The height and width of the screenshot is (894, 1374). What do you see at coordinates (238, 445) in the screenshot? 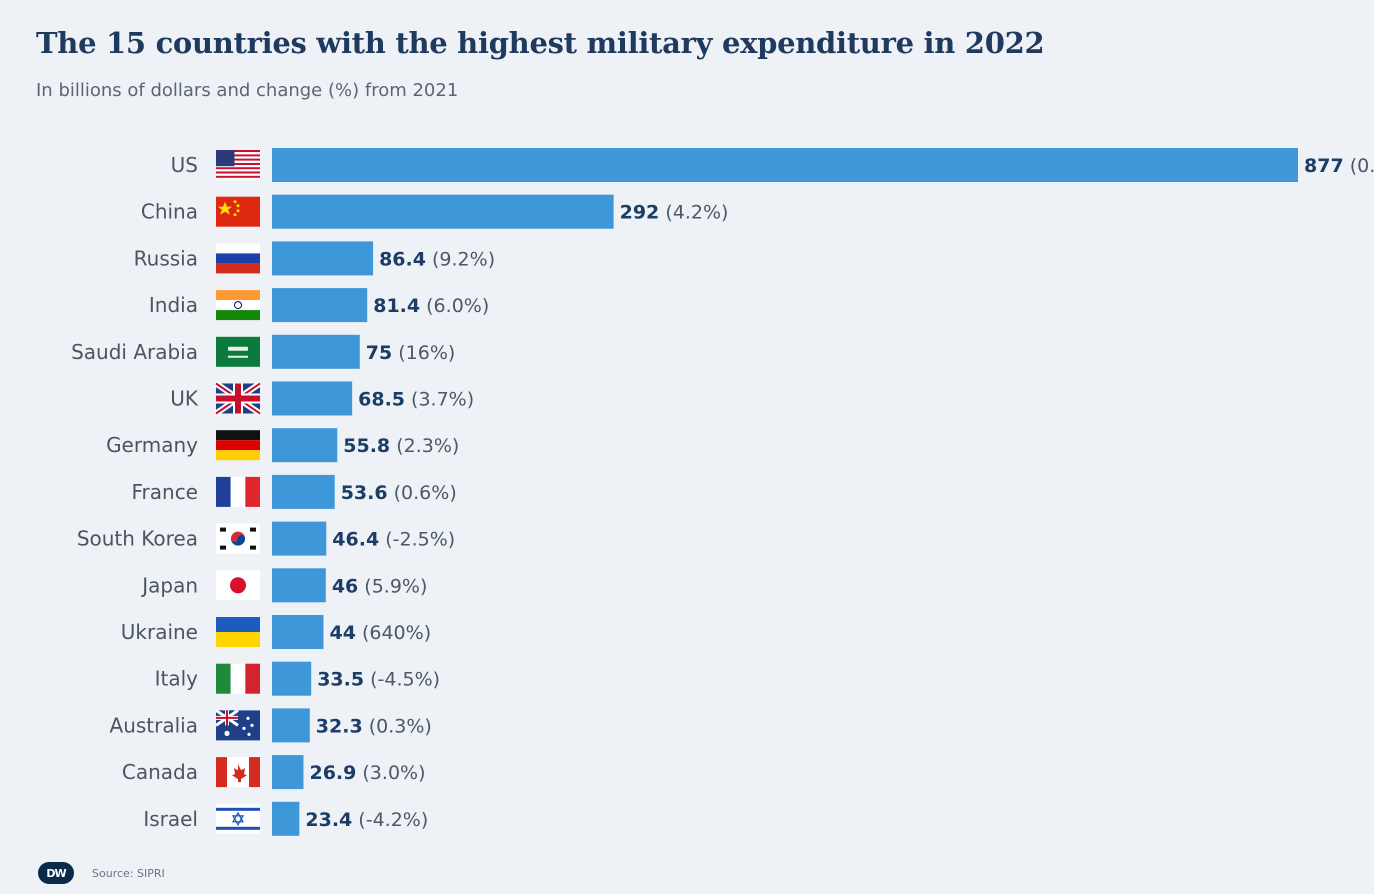
I see `germany-flag-icon` at bounding box center [238, 445].